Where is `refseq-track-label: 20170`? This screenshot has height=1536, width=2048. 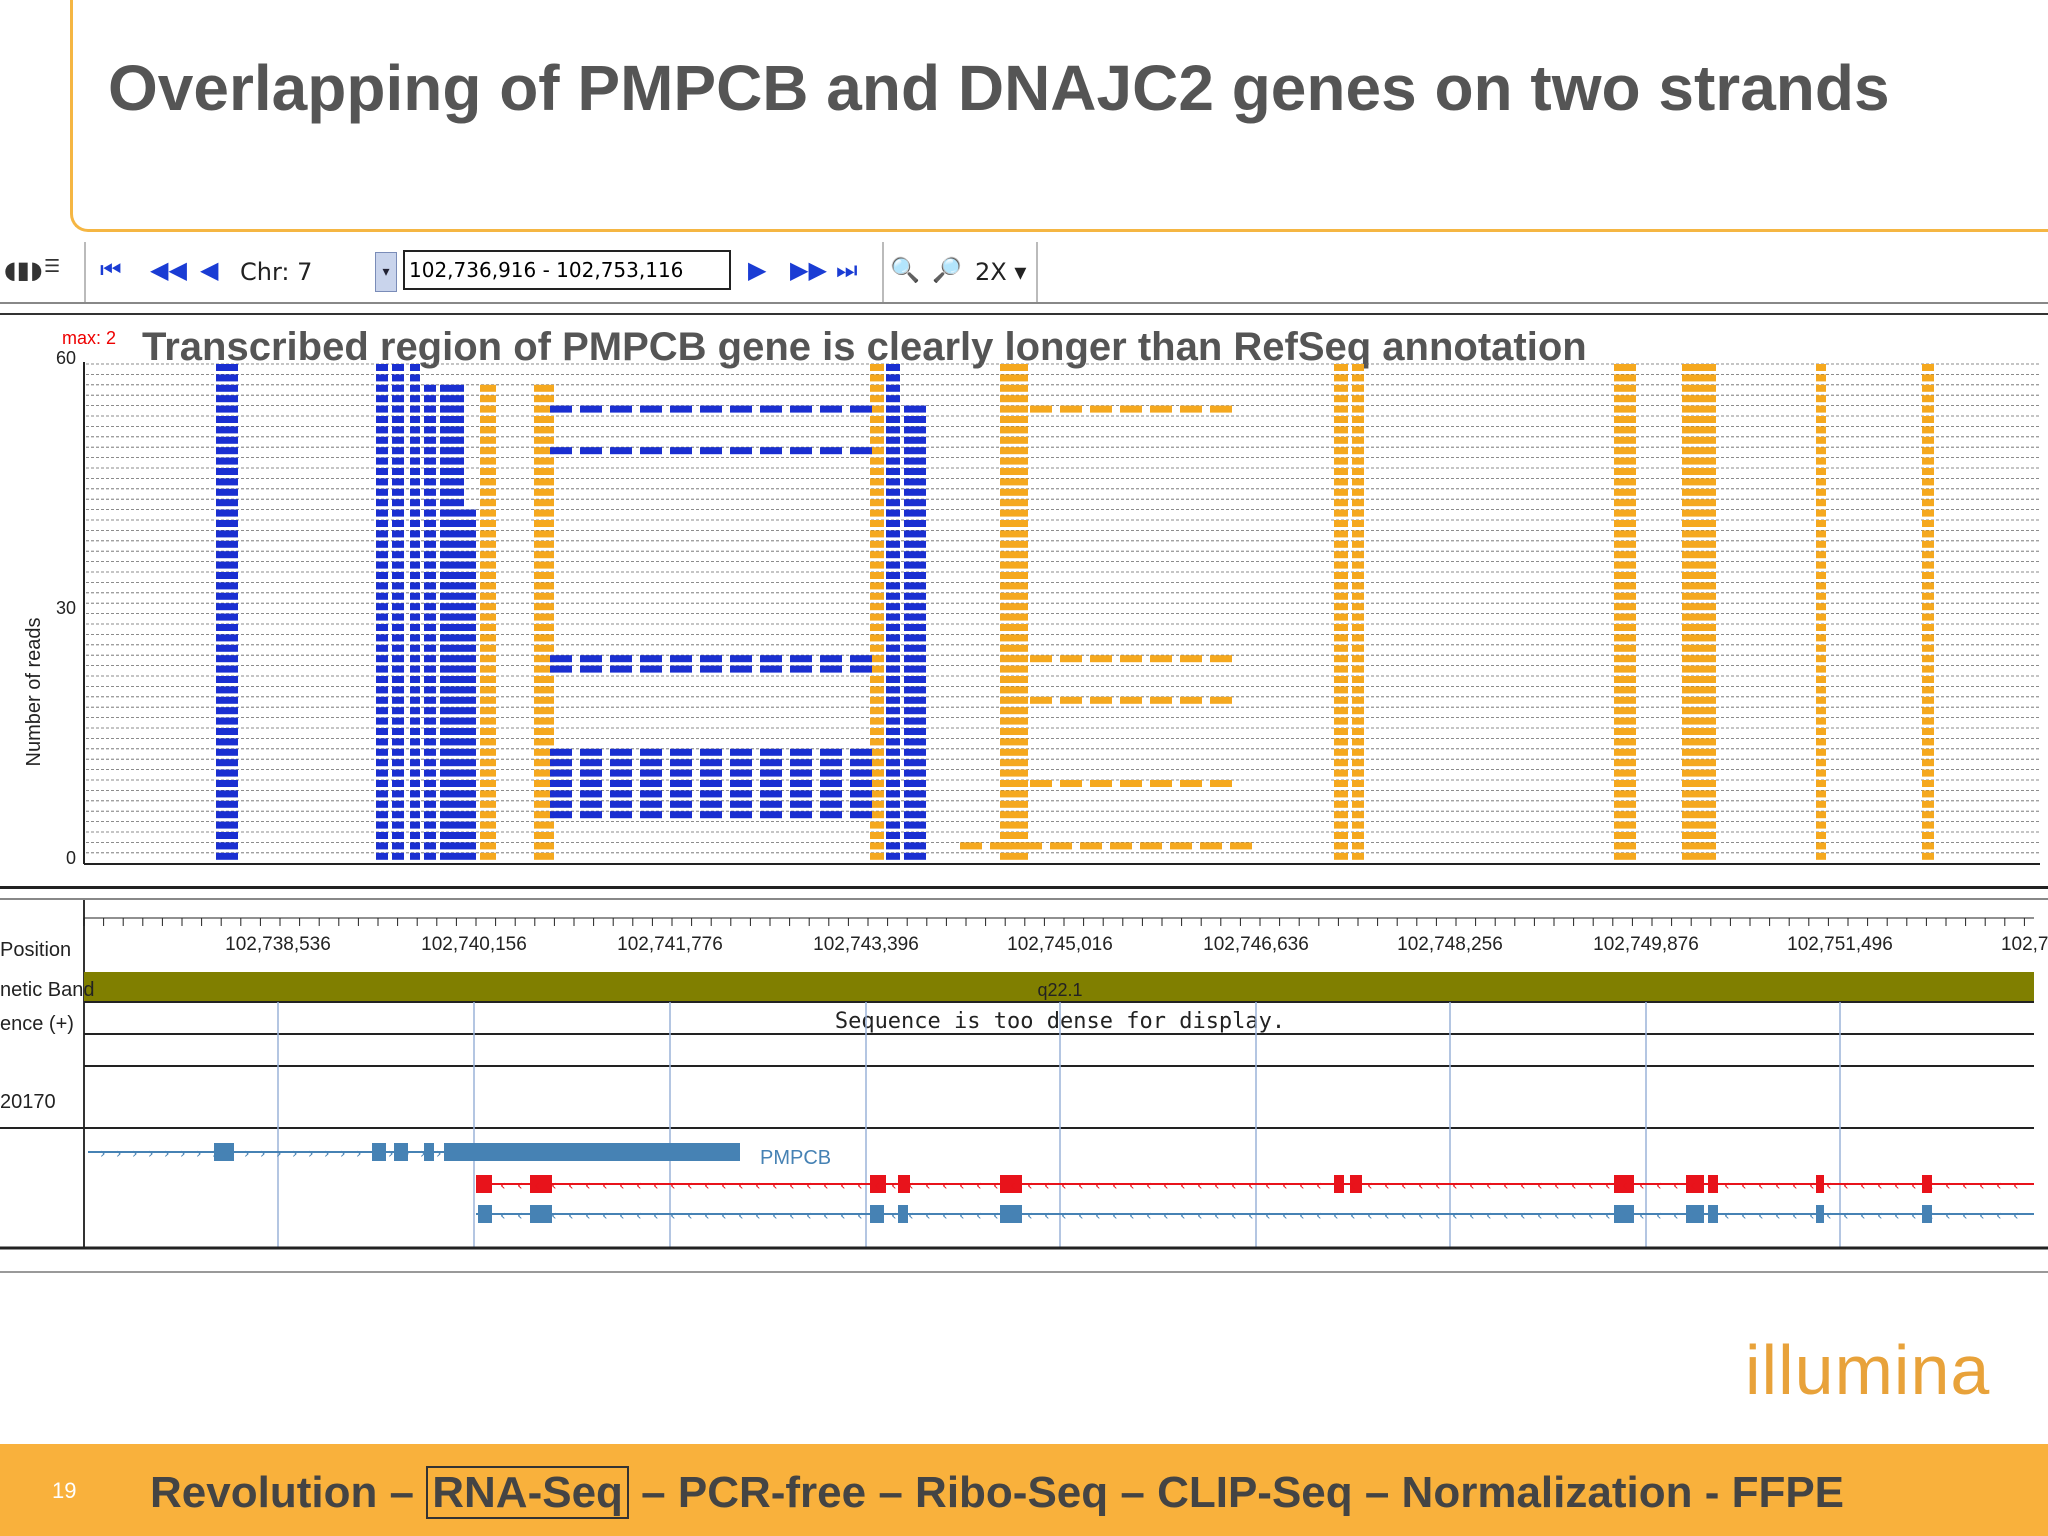 refseq-track-label: 20170 is located at coordinates (28, 1102).